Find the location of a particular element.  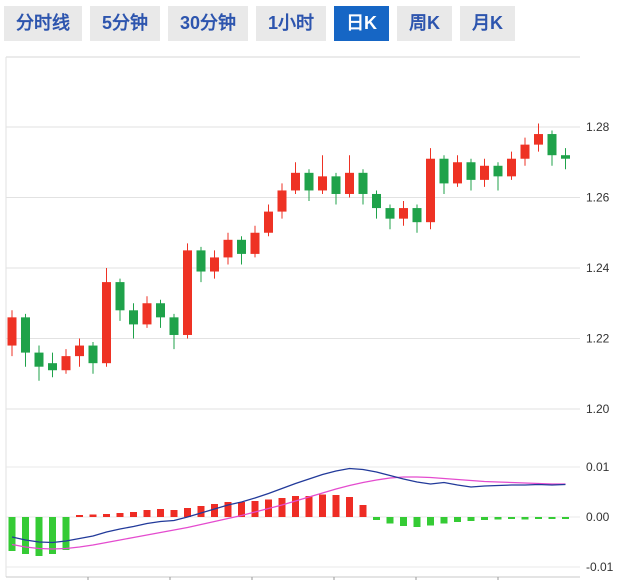

macd-axis-label: 0.00 is located at coordinates (598, 517).